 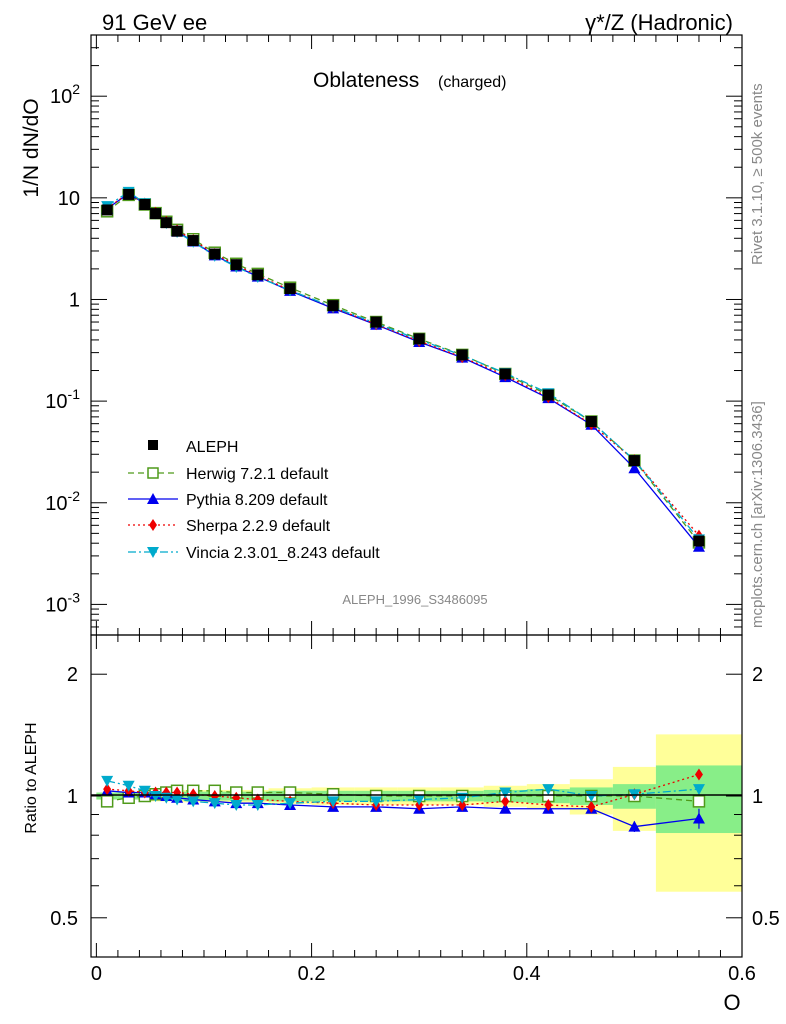 I want to click on x-tick-label-2: 0.4, so click(x=527, y=974).